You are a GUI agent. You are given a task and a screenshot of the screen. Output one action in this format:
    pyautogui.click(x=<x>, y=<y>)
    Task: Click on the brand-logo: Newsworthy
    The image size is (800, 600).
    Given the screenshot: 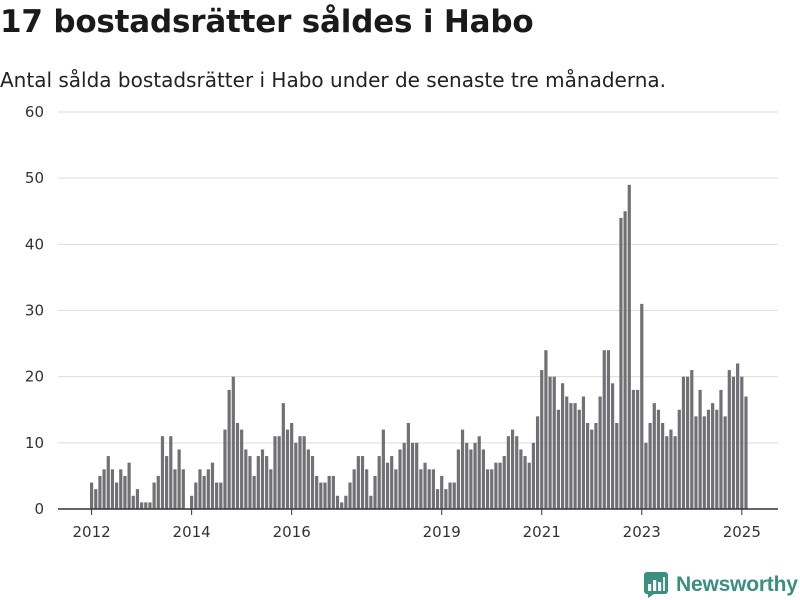 What is the action you would take?
    pyautogui.click(x=721, y=585)
    